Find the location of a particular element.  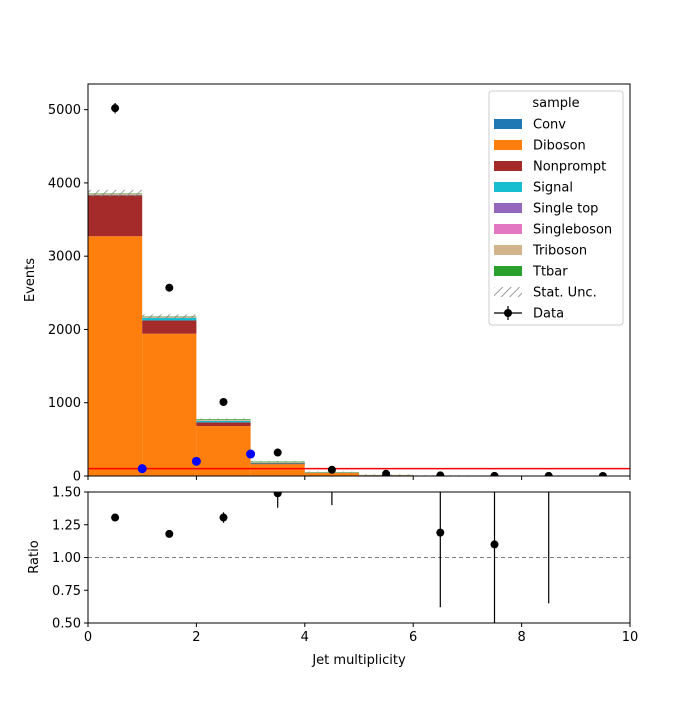

top-x-axis-ticks is located at coordinates (359, 478).